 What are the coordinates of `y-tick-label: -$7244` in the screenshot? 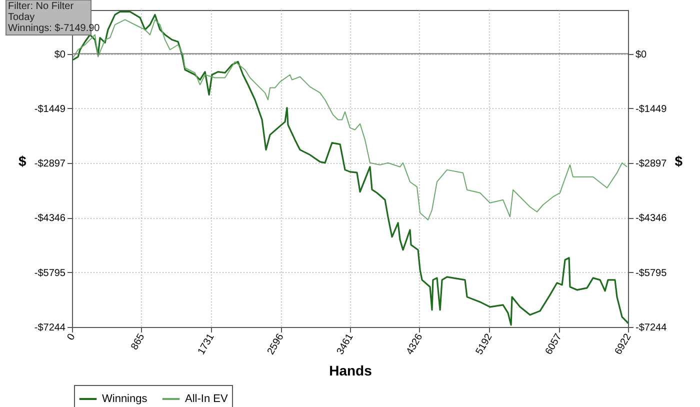 It's located at (50, 328).